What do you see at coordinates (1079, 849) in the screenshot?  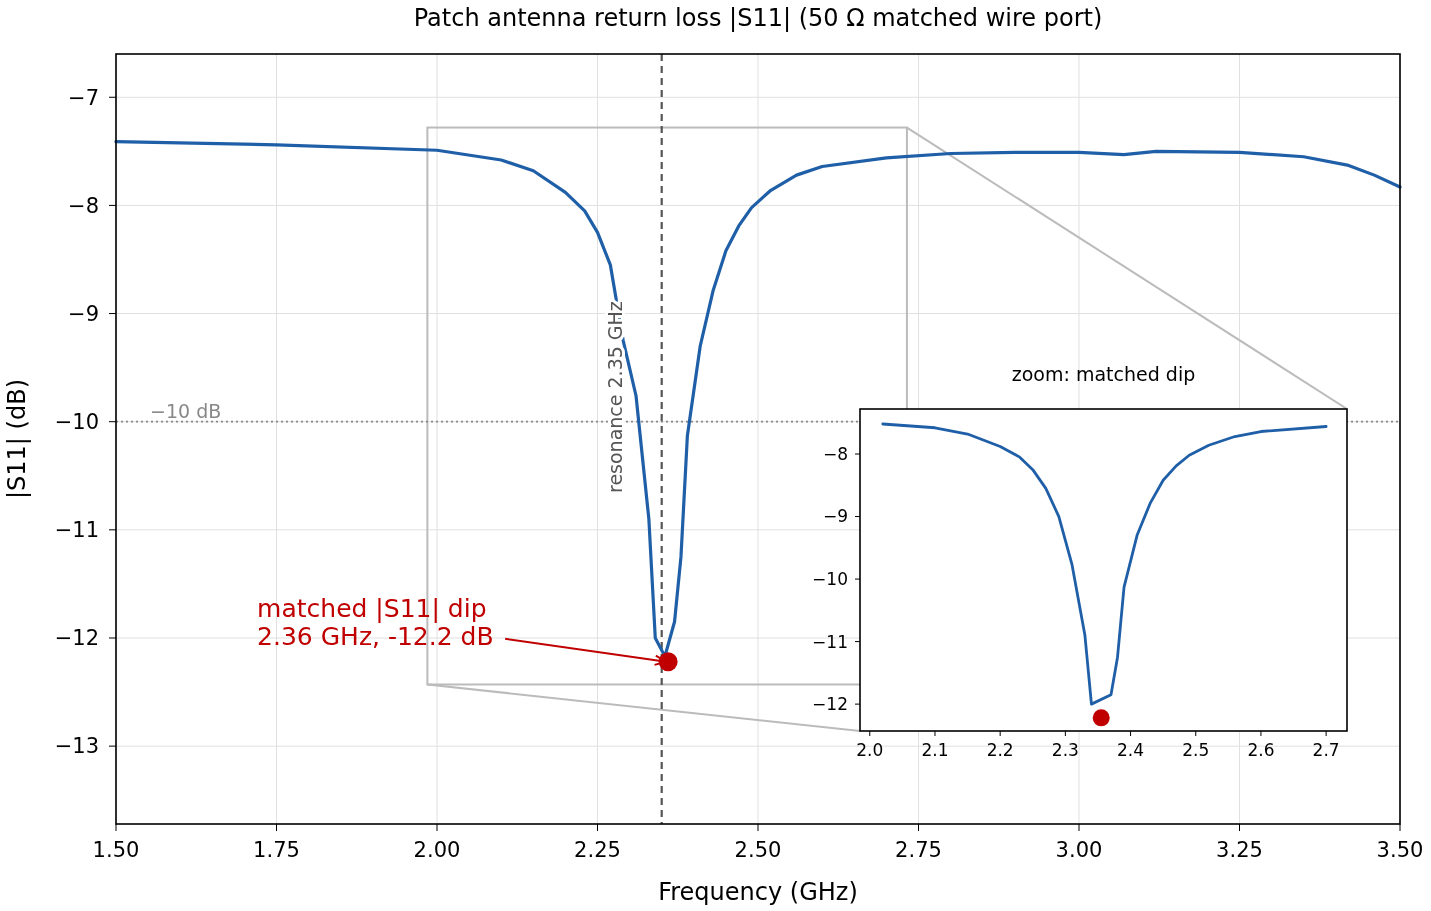 I see `x-tick-label: 3.00` at bounding box center [1079, 849].